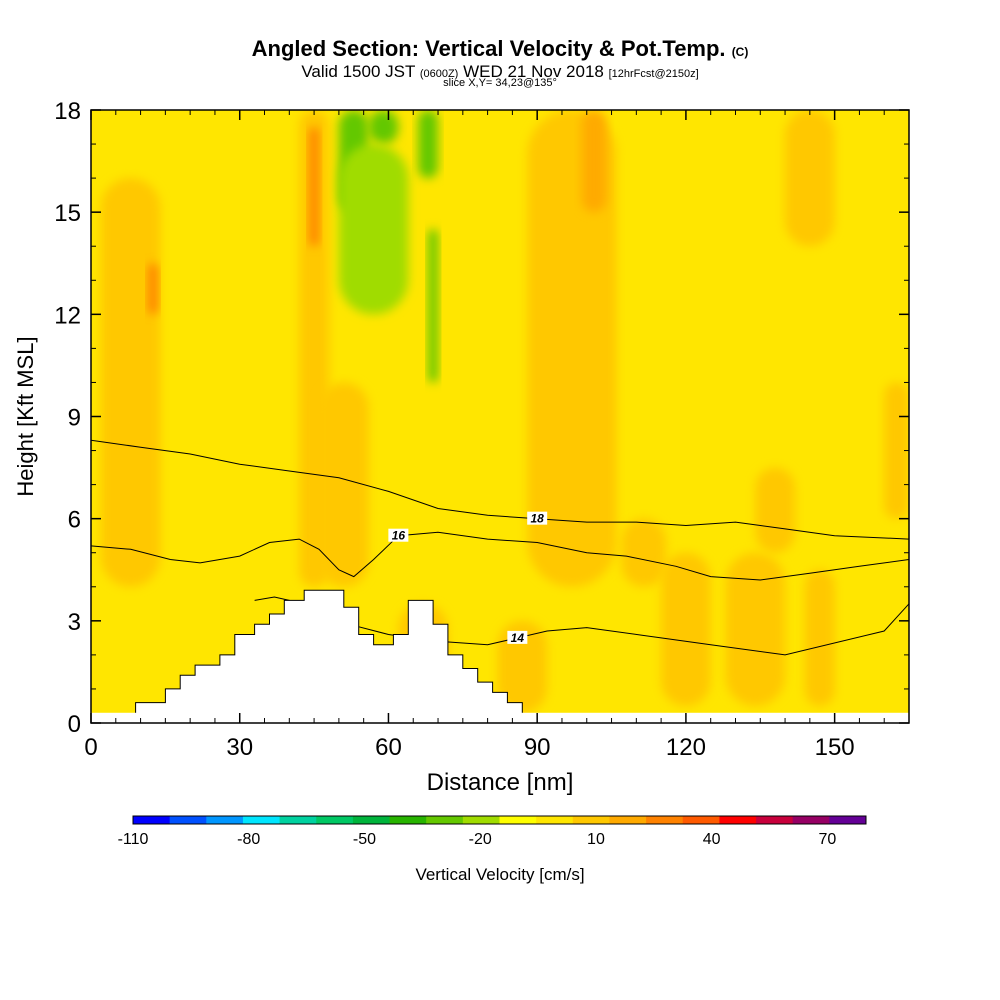  Describe the element at coordinates (314, 656) in the screenshot. I see `terrain` at that location.